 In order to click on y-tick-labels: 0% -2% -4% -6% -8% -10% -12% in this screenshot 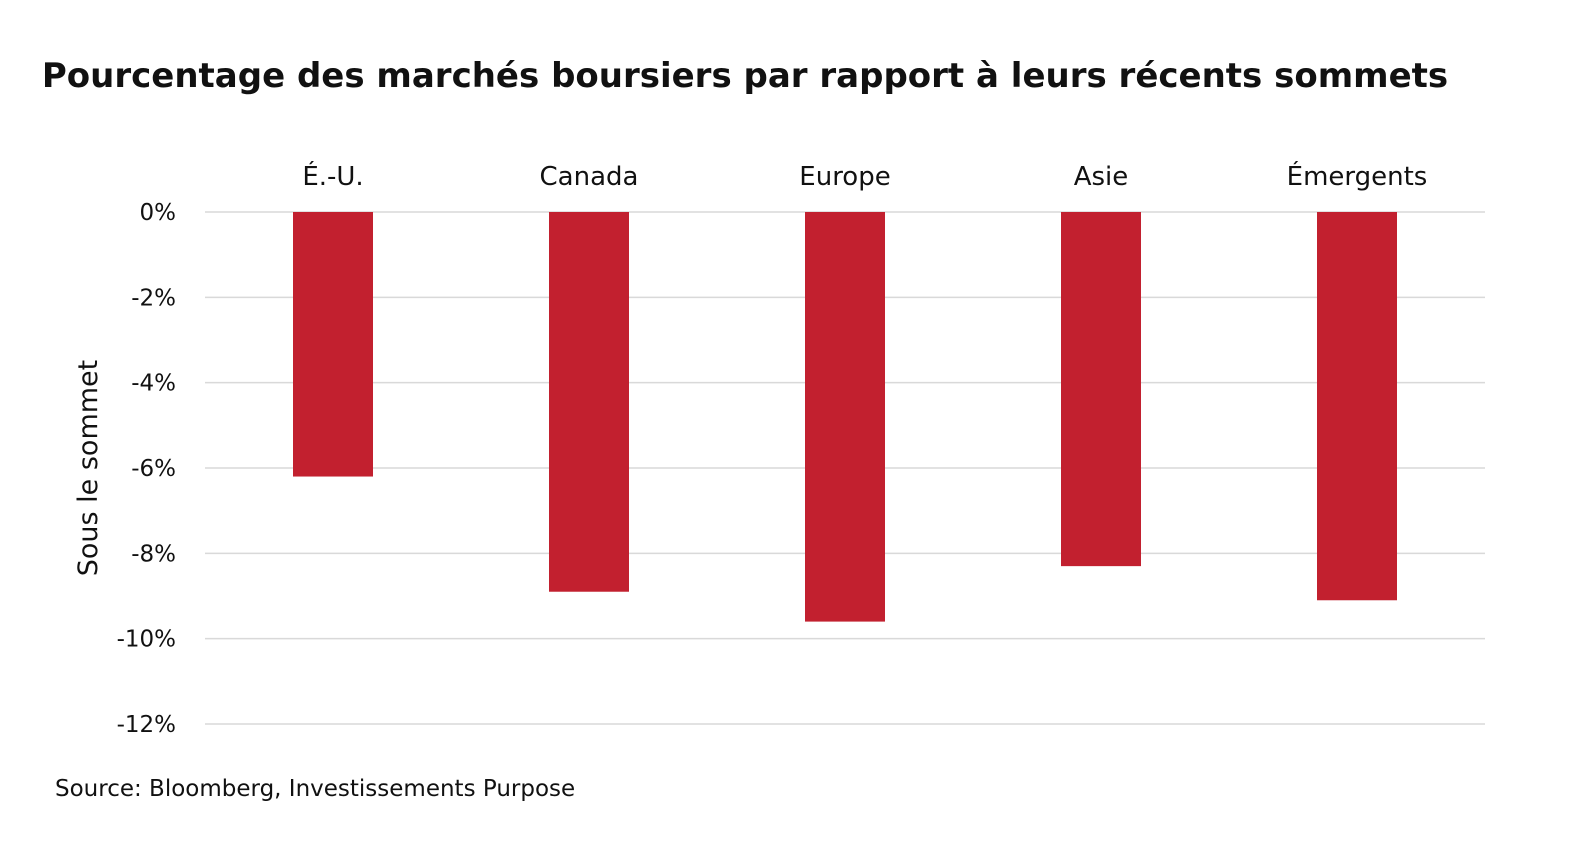, I will do `click(146, 469)`.